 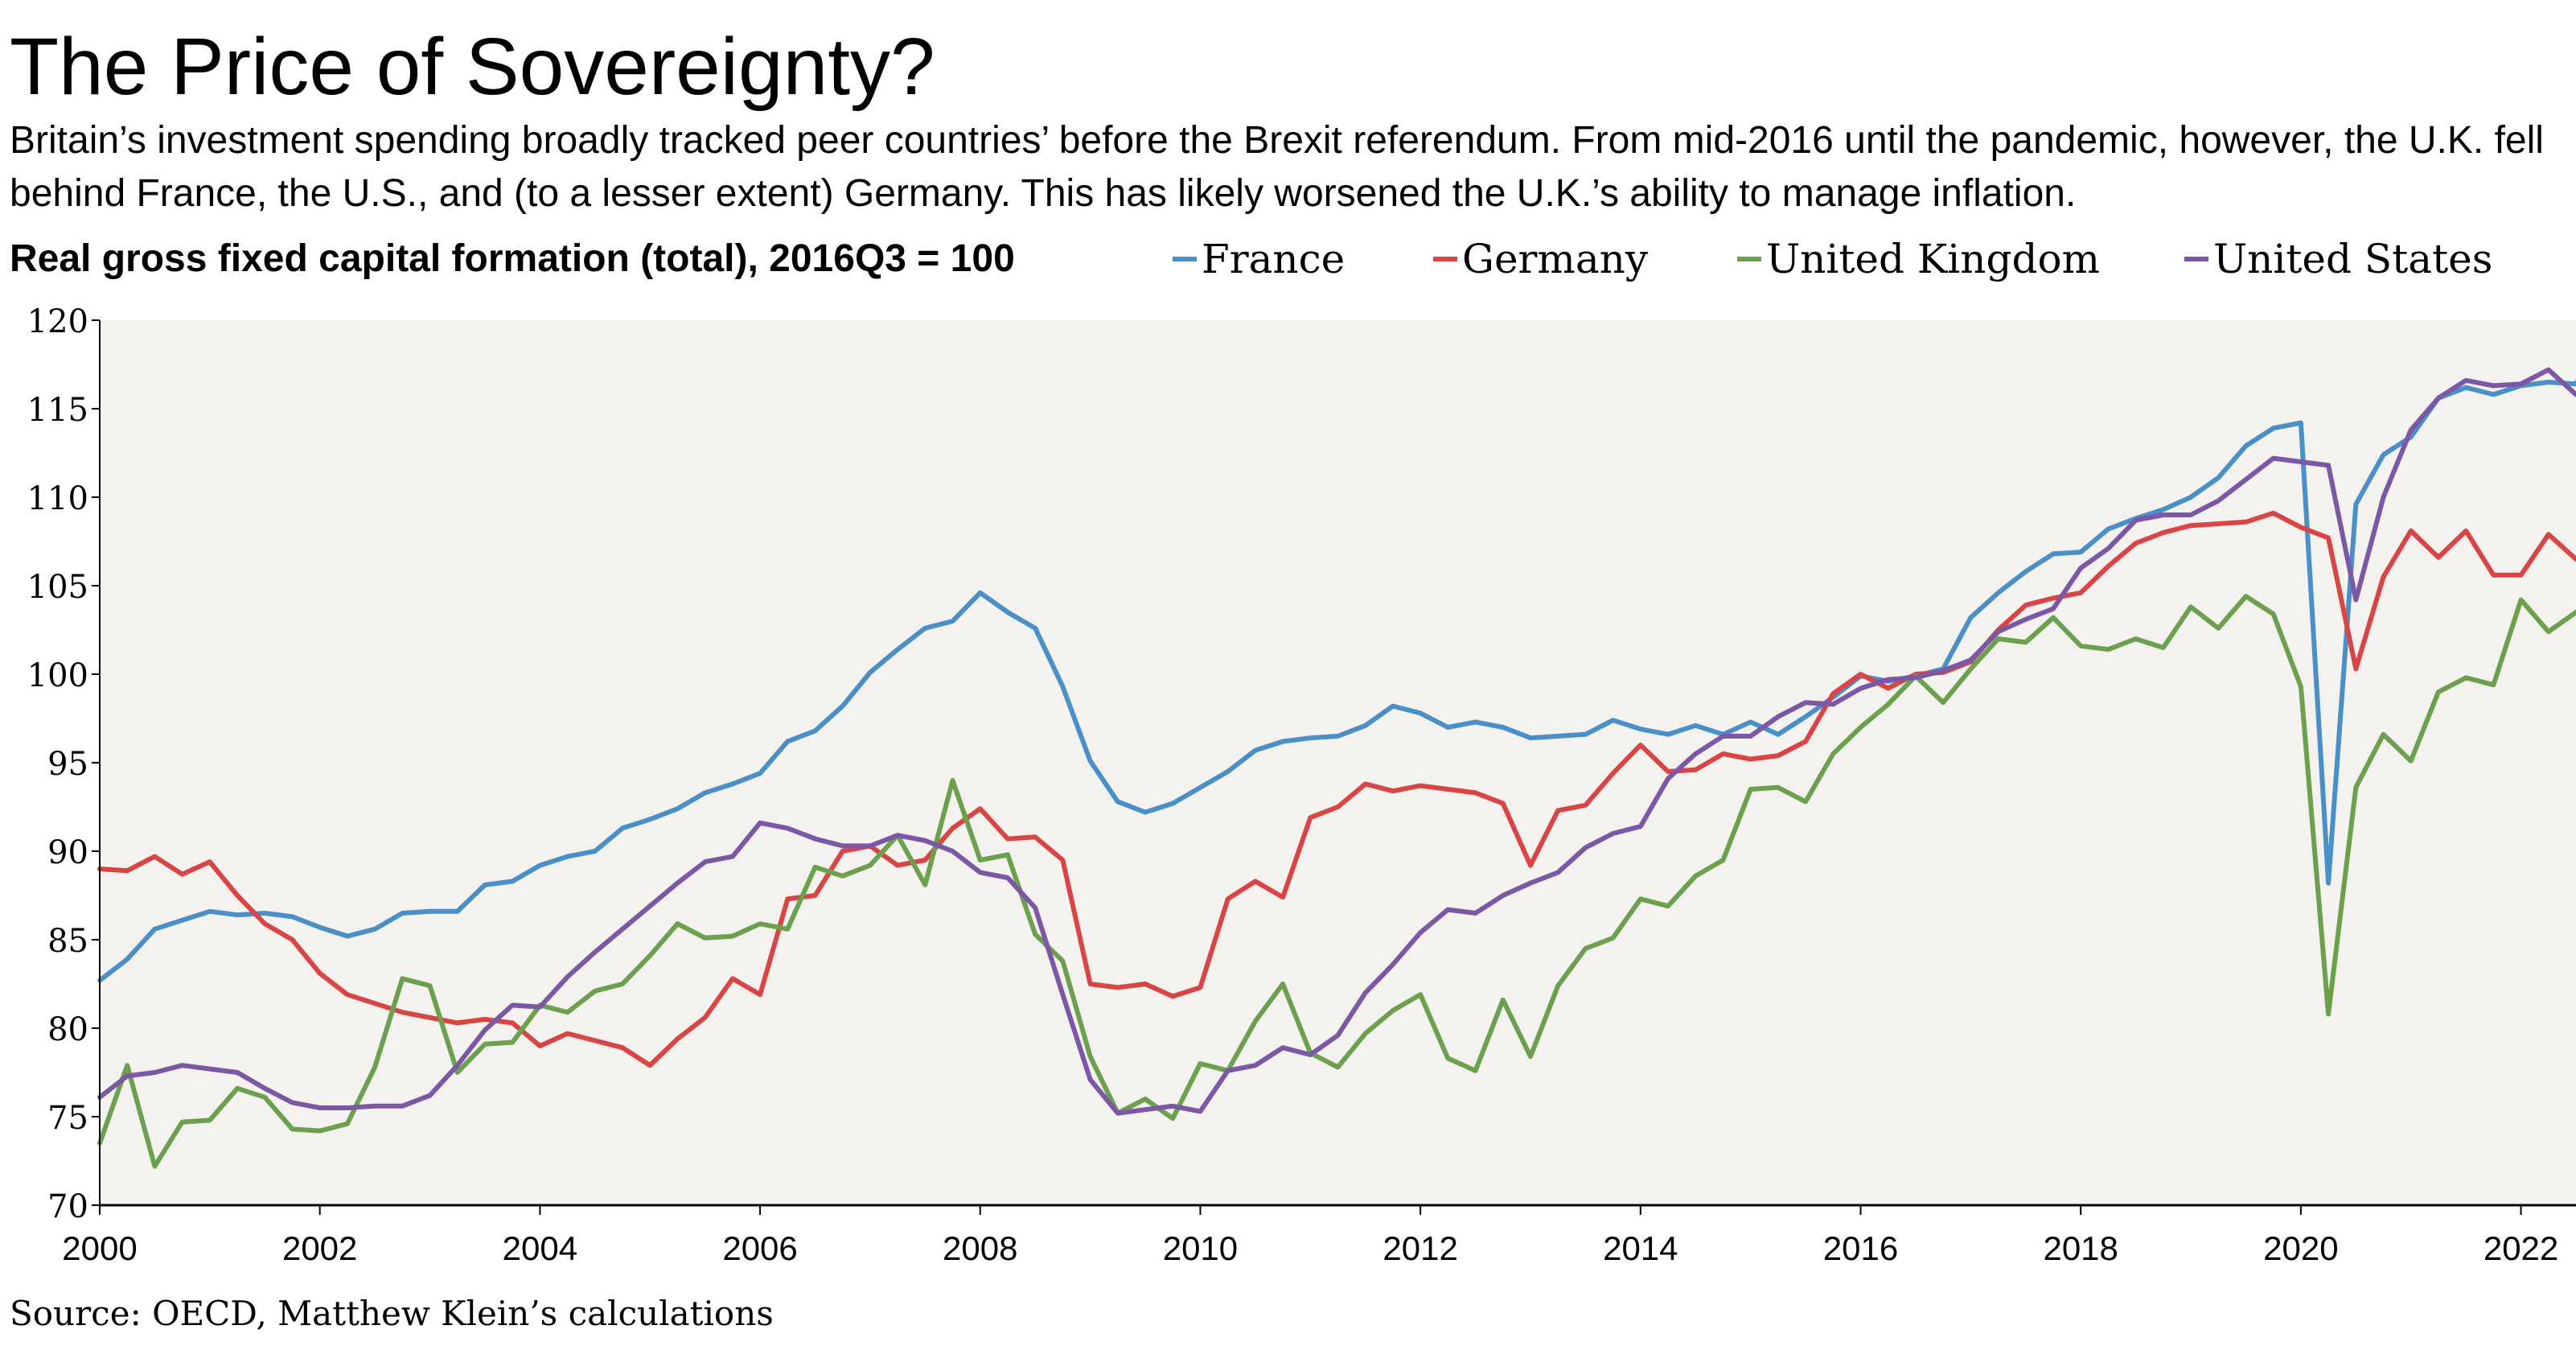 I want to click on x-tick-label: 2012, so click(x=1419, y=1248).